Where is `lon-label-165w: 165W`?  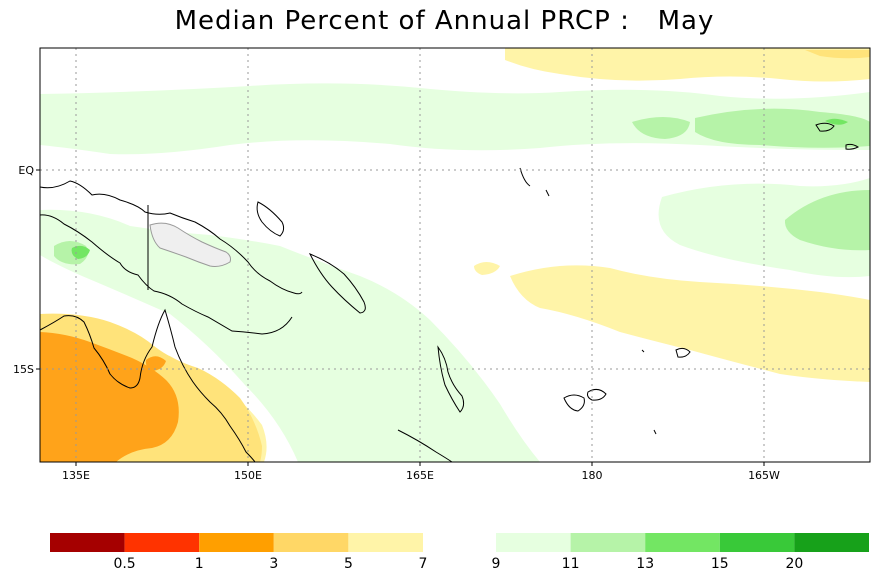
lon-label-165w: 165W is located at coordinates (764, 475).